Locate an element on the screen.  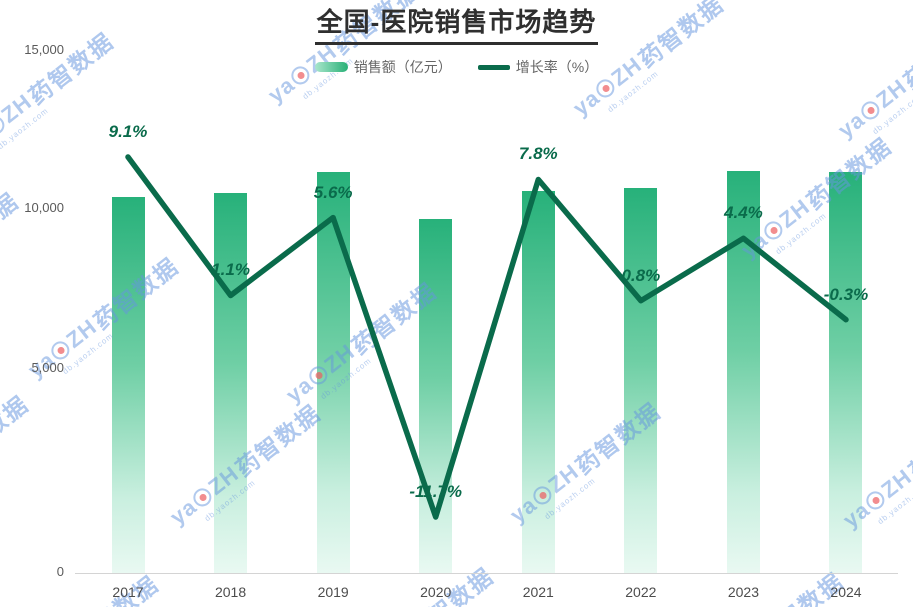
x-axis-tick-label: 2019 is located at coordinates (333, 592).